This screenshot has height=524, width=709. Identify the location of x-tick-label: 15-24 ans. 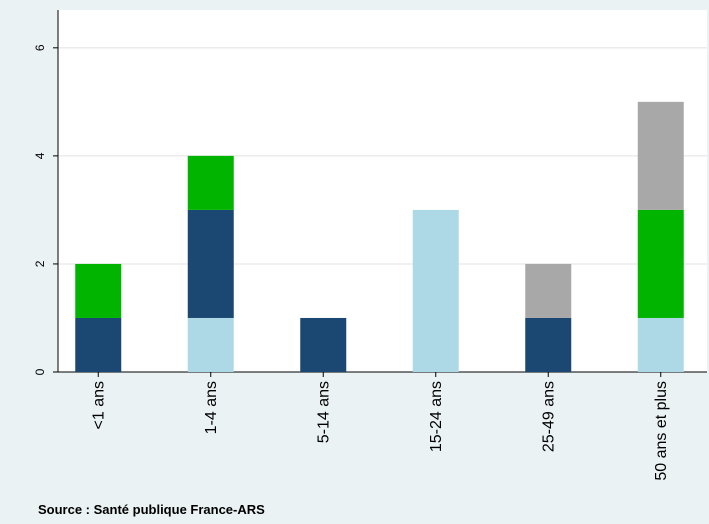
(436, 416).